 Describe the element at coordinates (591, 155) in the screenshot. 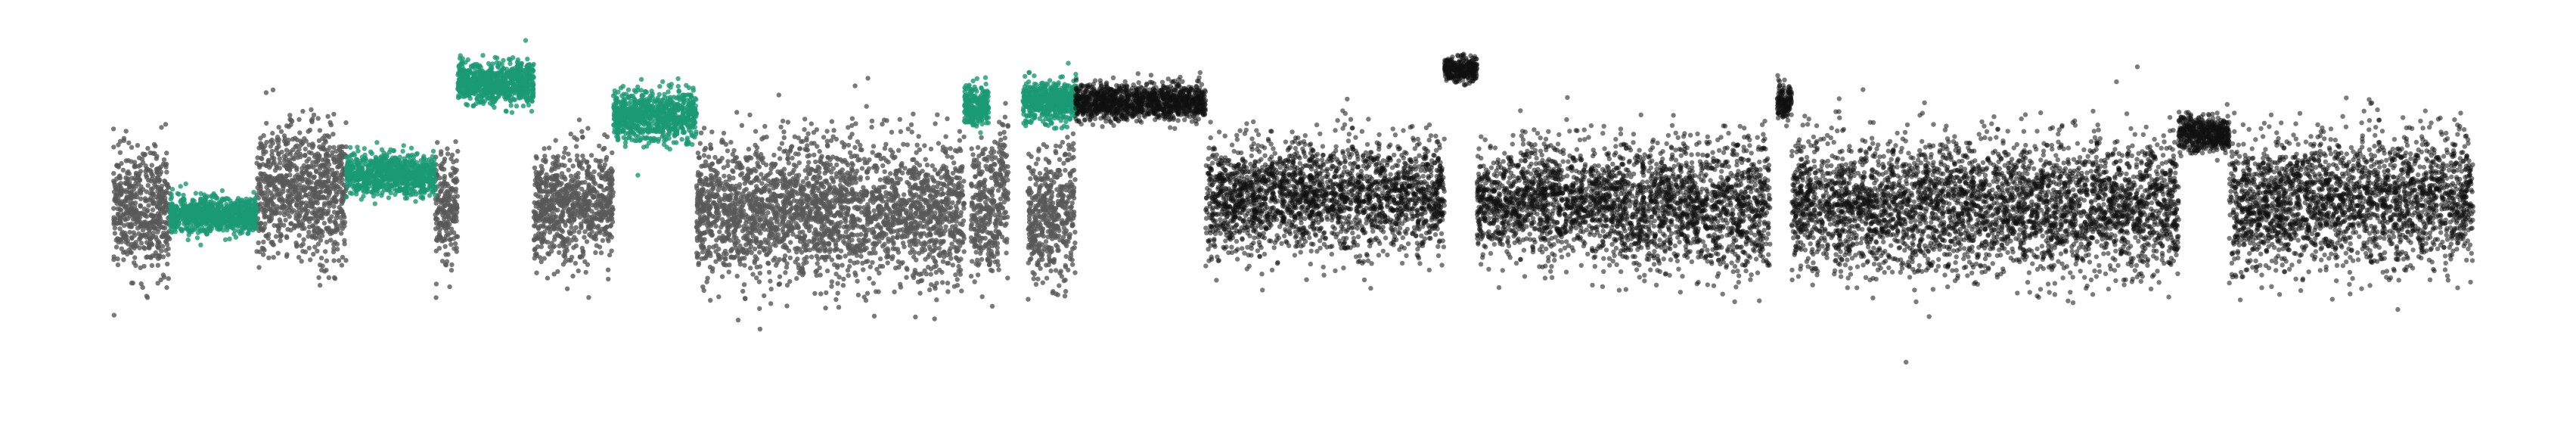

I see `data-point-2005` at that location.